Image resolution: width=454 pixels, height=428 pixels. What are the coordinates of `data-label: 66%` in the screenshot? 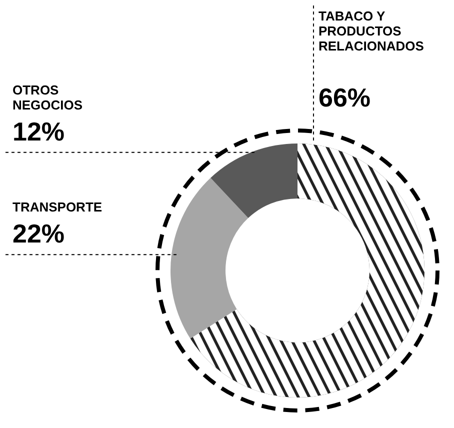 It's located at (344, 97).